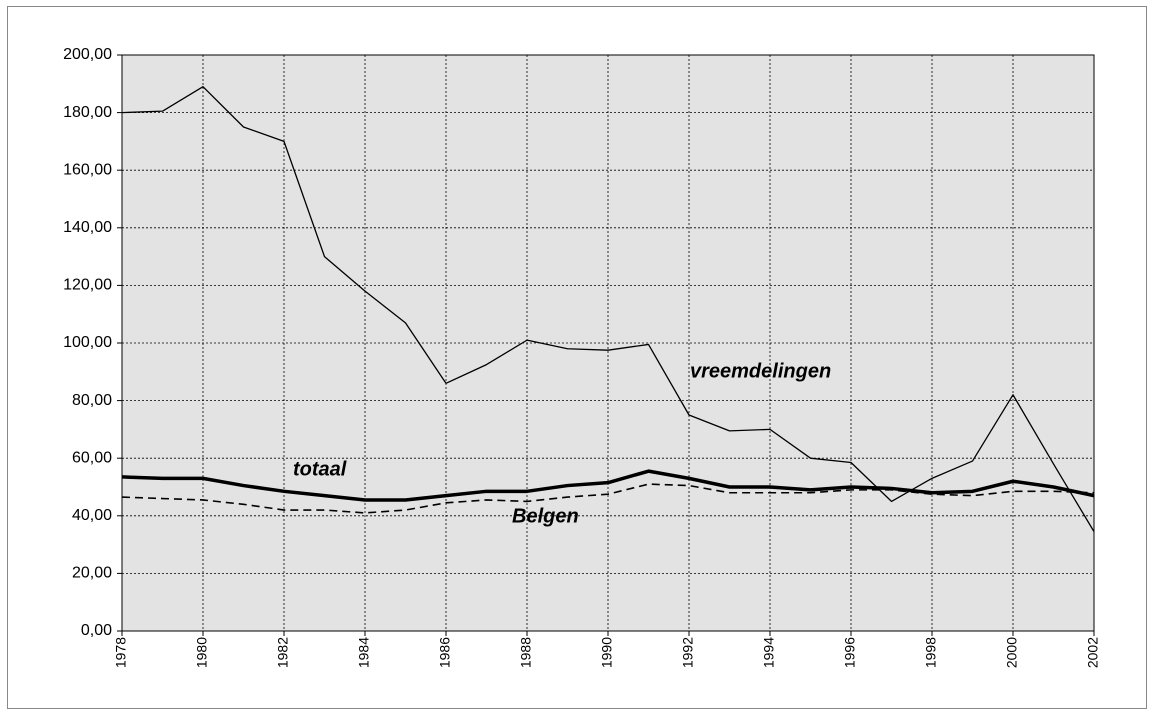  What do you see at coordinates (769, 652) in the screenshot?
I see `x-tick-label: 1994` at bounding box center [769, 652].